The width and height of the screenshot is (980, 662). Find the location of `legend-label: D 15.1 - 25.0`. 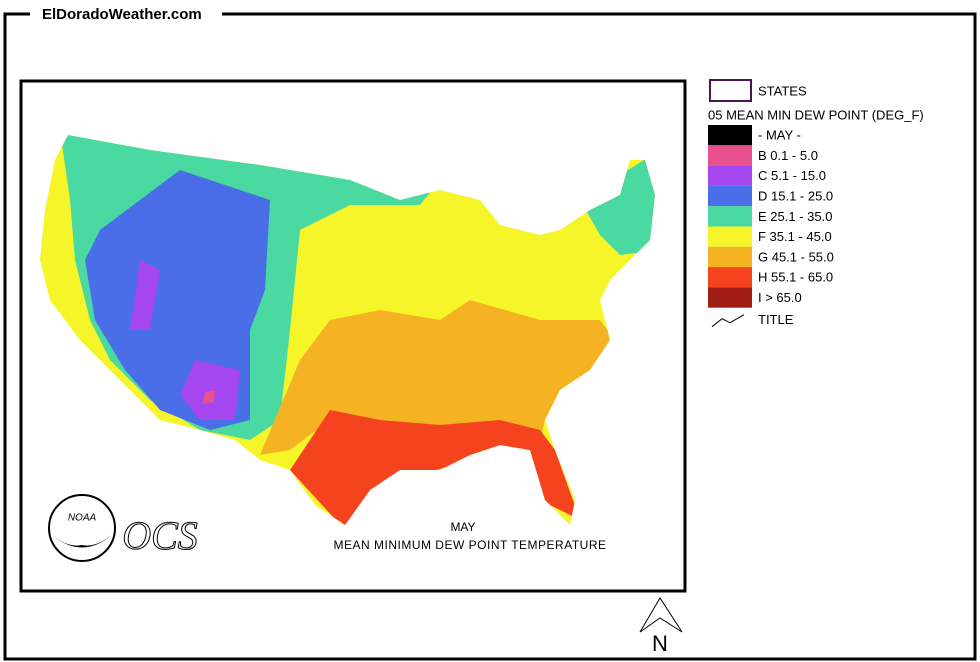

legend-label: D 15.1 - 25.0 is located at coordinates (795, 195).